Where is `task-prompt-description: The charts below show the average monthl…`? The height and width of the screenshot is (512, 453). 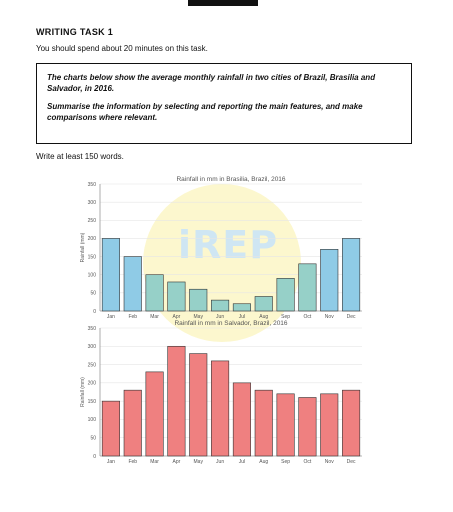 task-prompt-description: The charts below show the average monthl… is located at coordinates (211, 83).